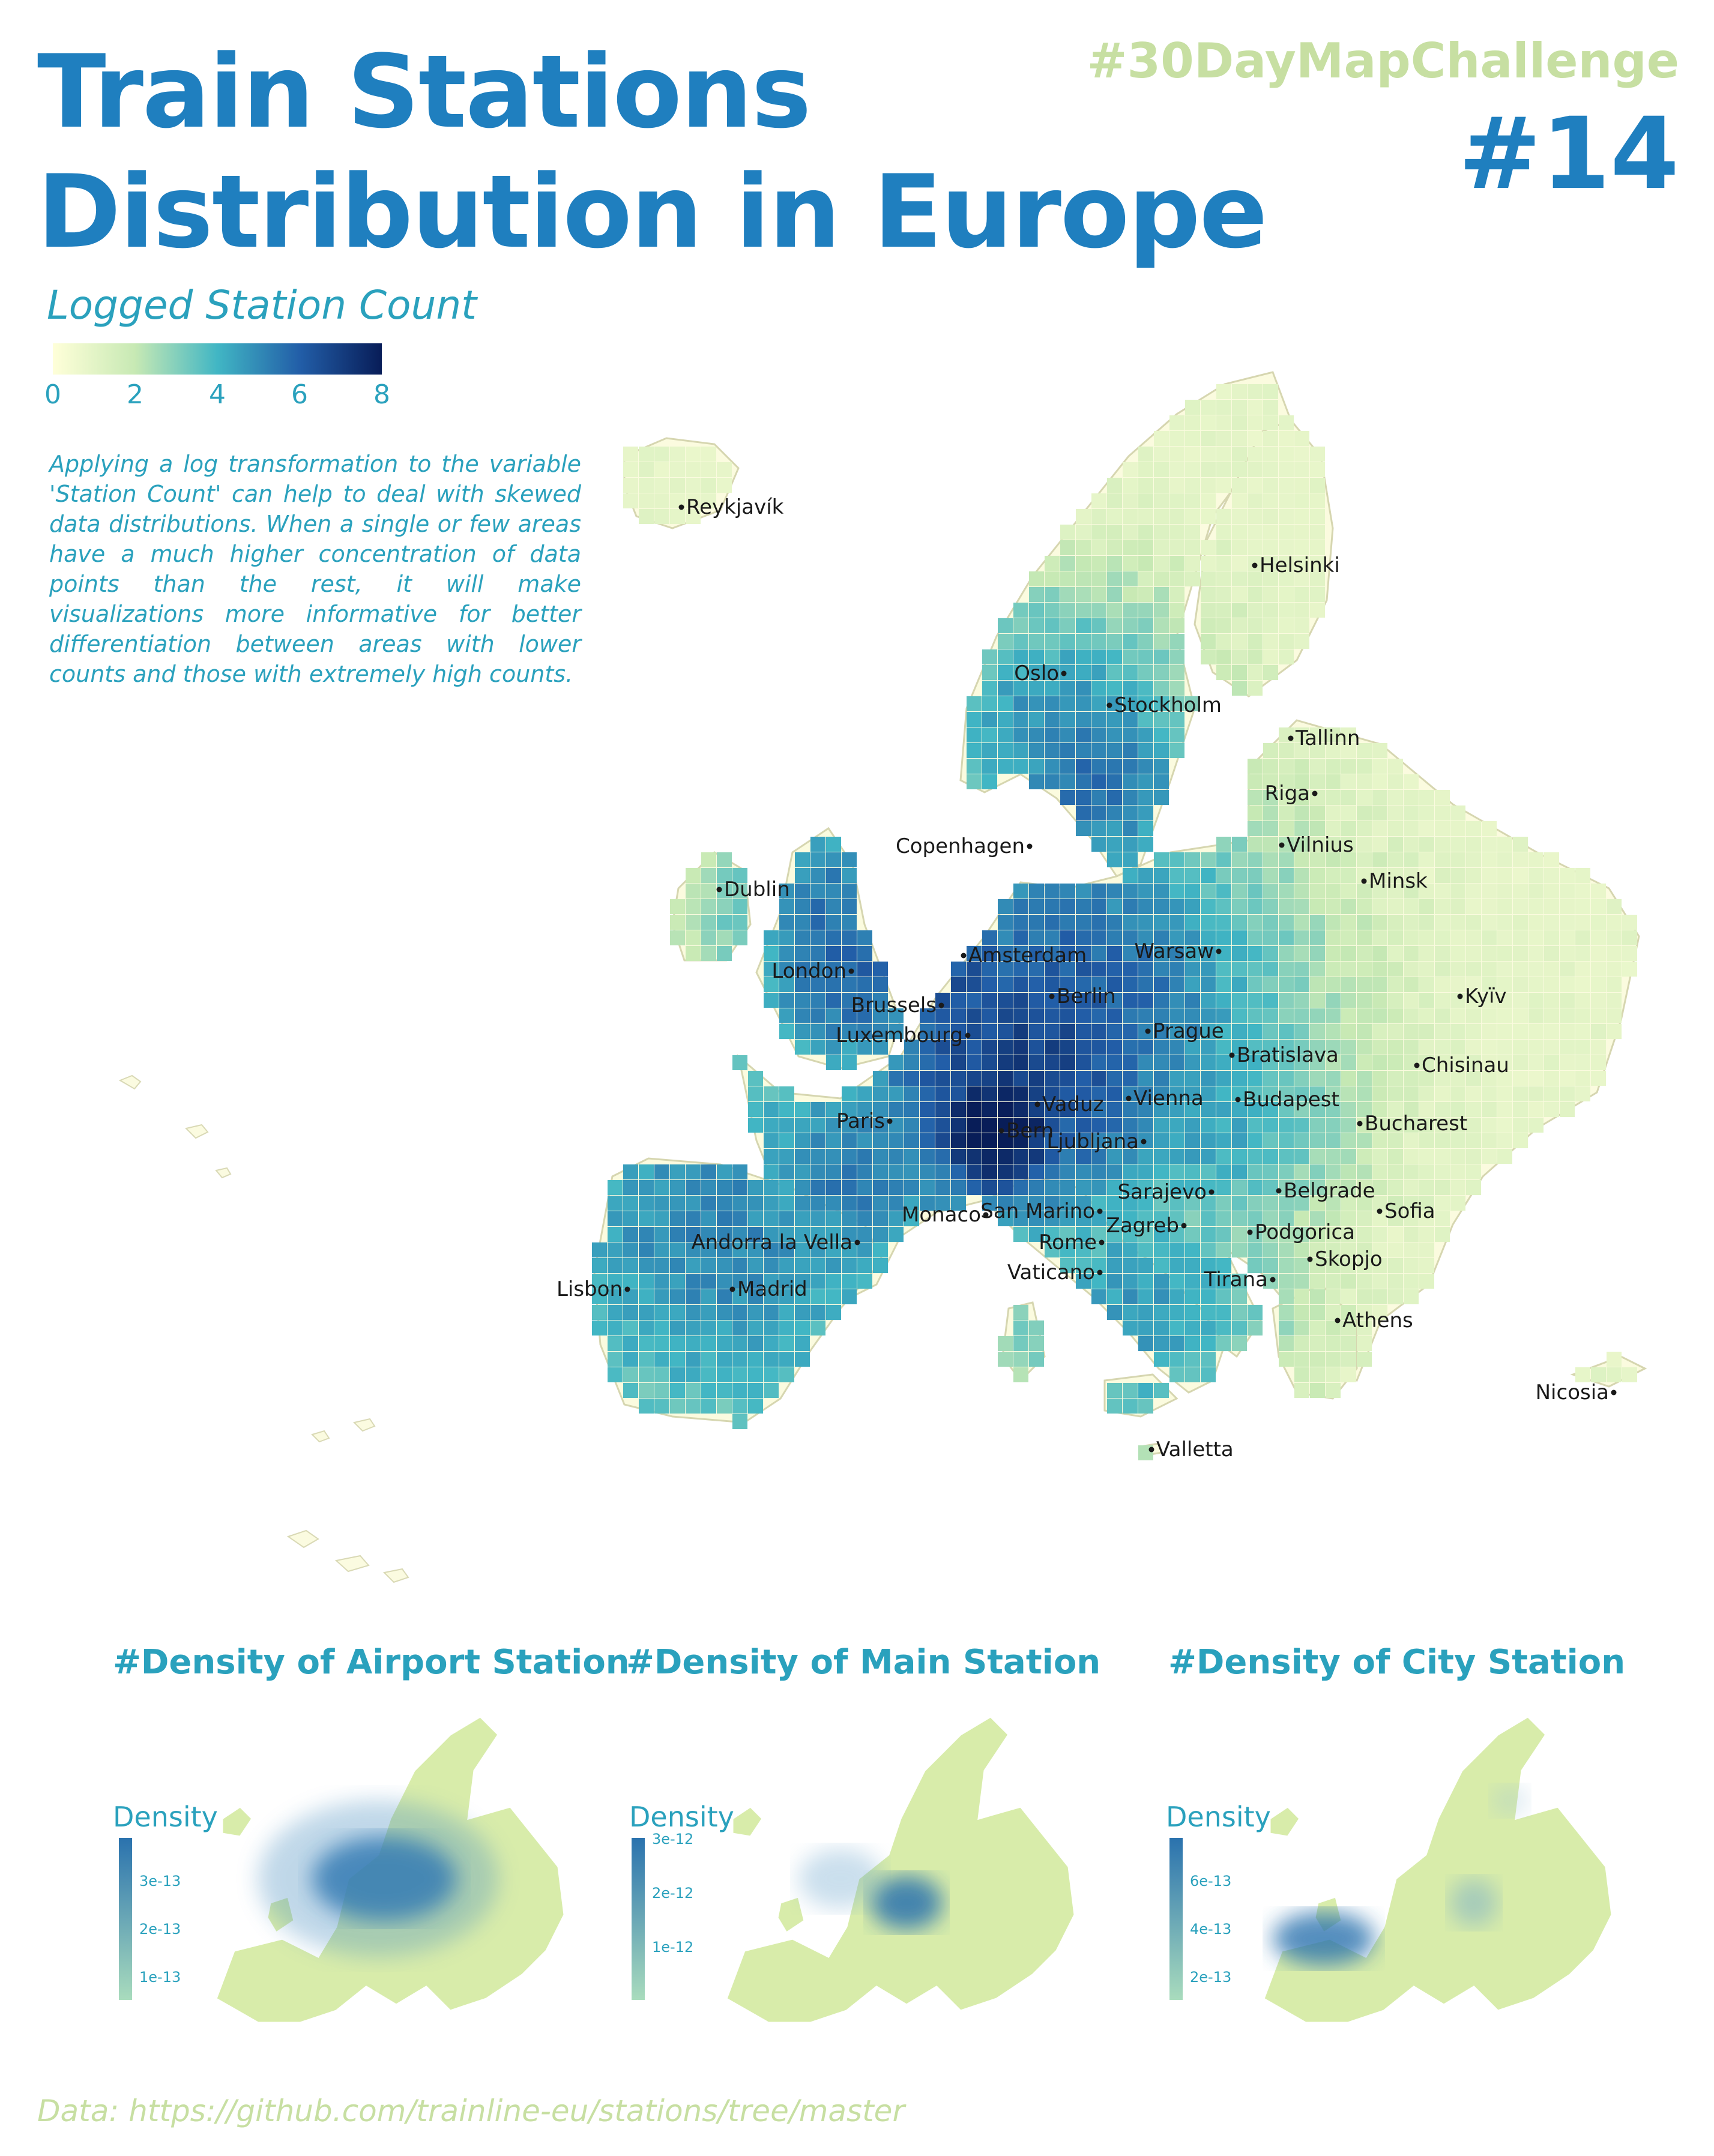  Describe the element at coordinates (863, 1662) in the screenshot. I see `density-main-title: #Density of Main Station` at that location.